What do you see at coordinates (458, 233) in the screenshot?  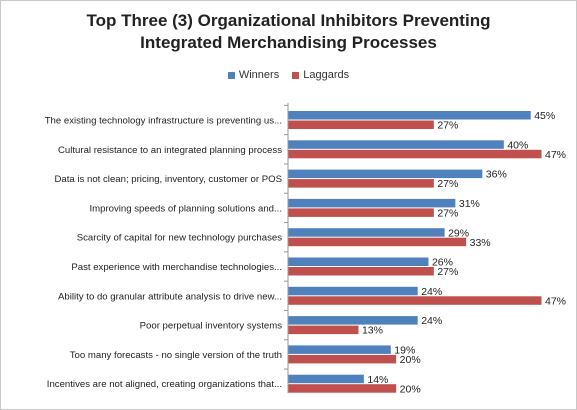 I see `data-label-winners: 29%` at bounding box center [458, 233].